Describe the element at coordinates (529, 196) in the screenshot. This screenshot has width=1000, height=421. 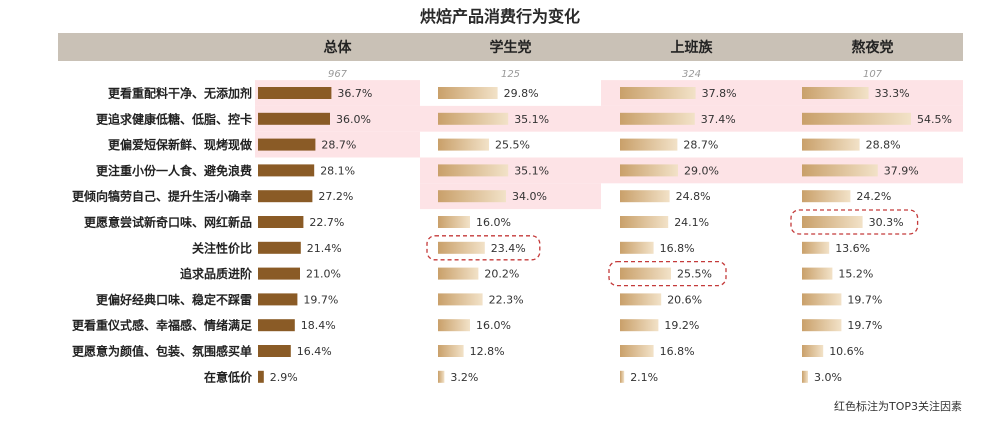
I see `value-label: 34.0%` at that location.